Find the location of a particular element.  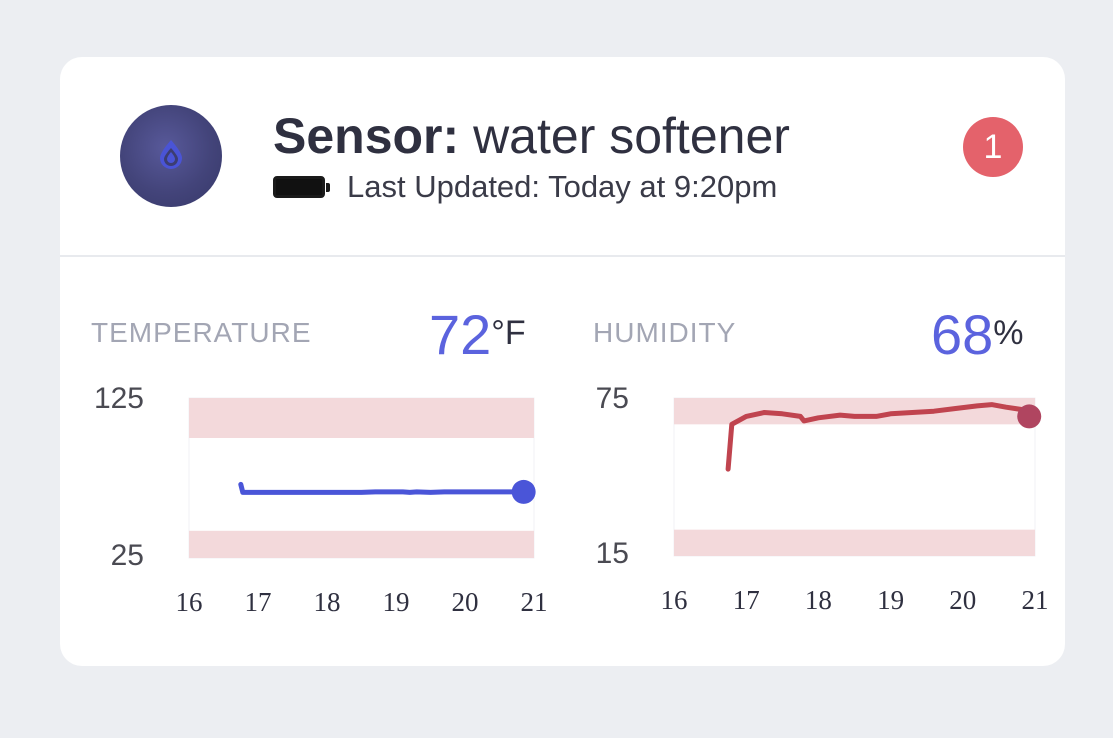

humidity-y-tick-label: 15 is located at coordinates (612, 553).